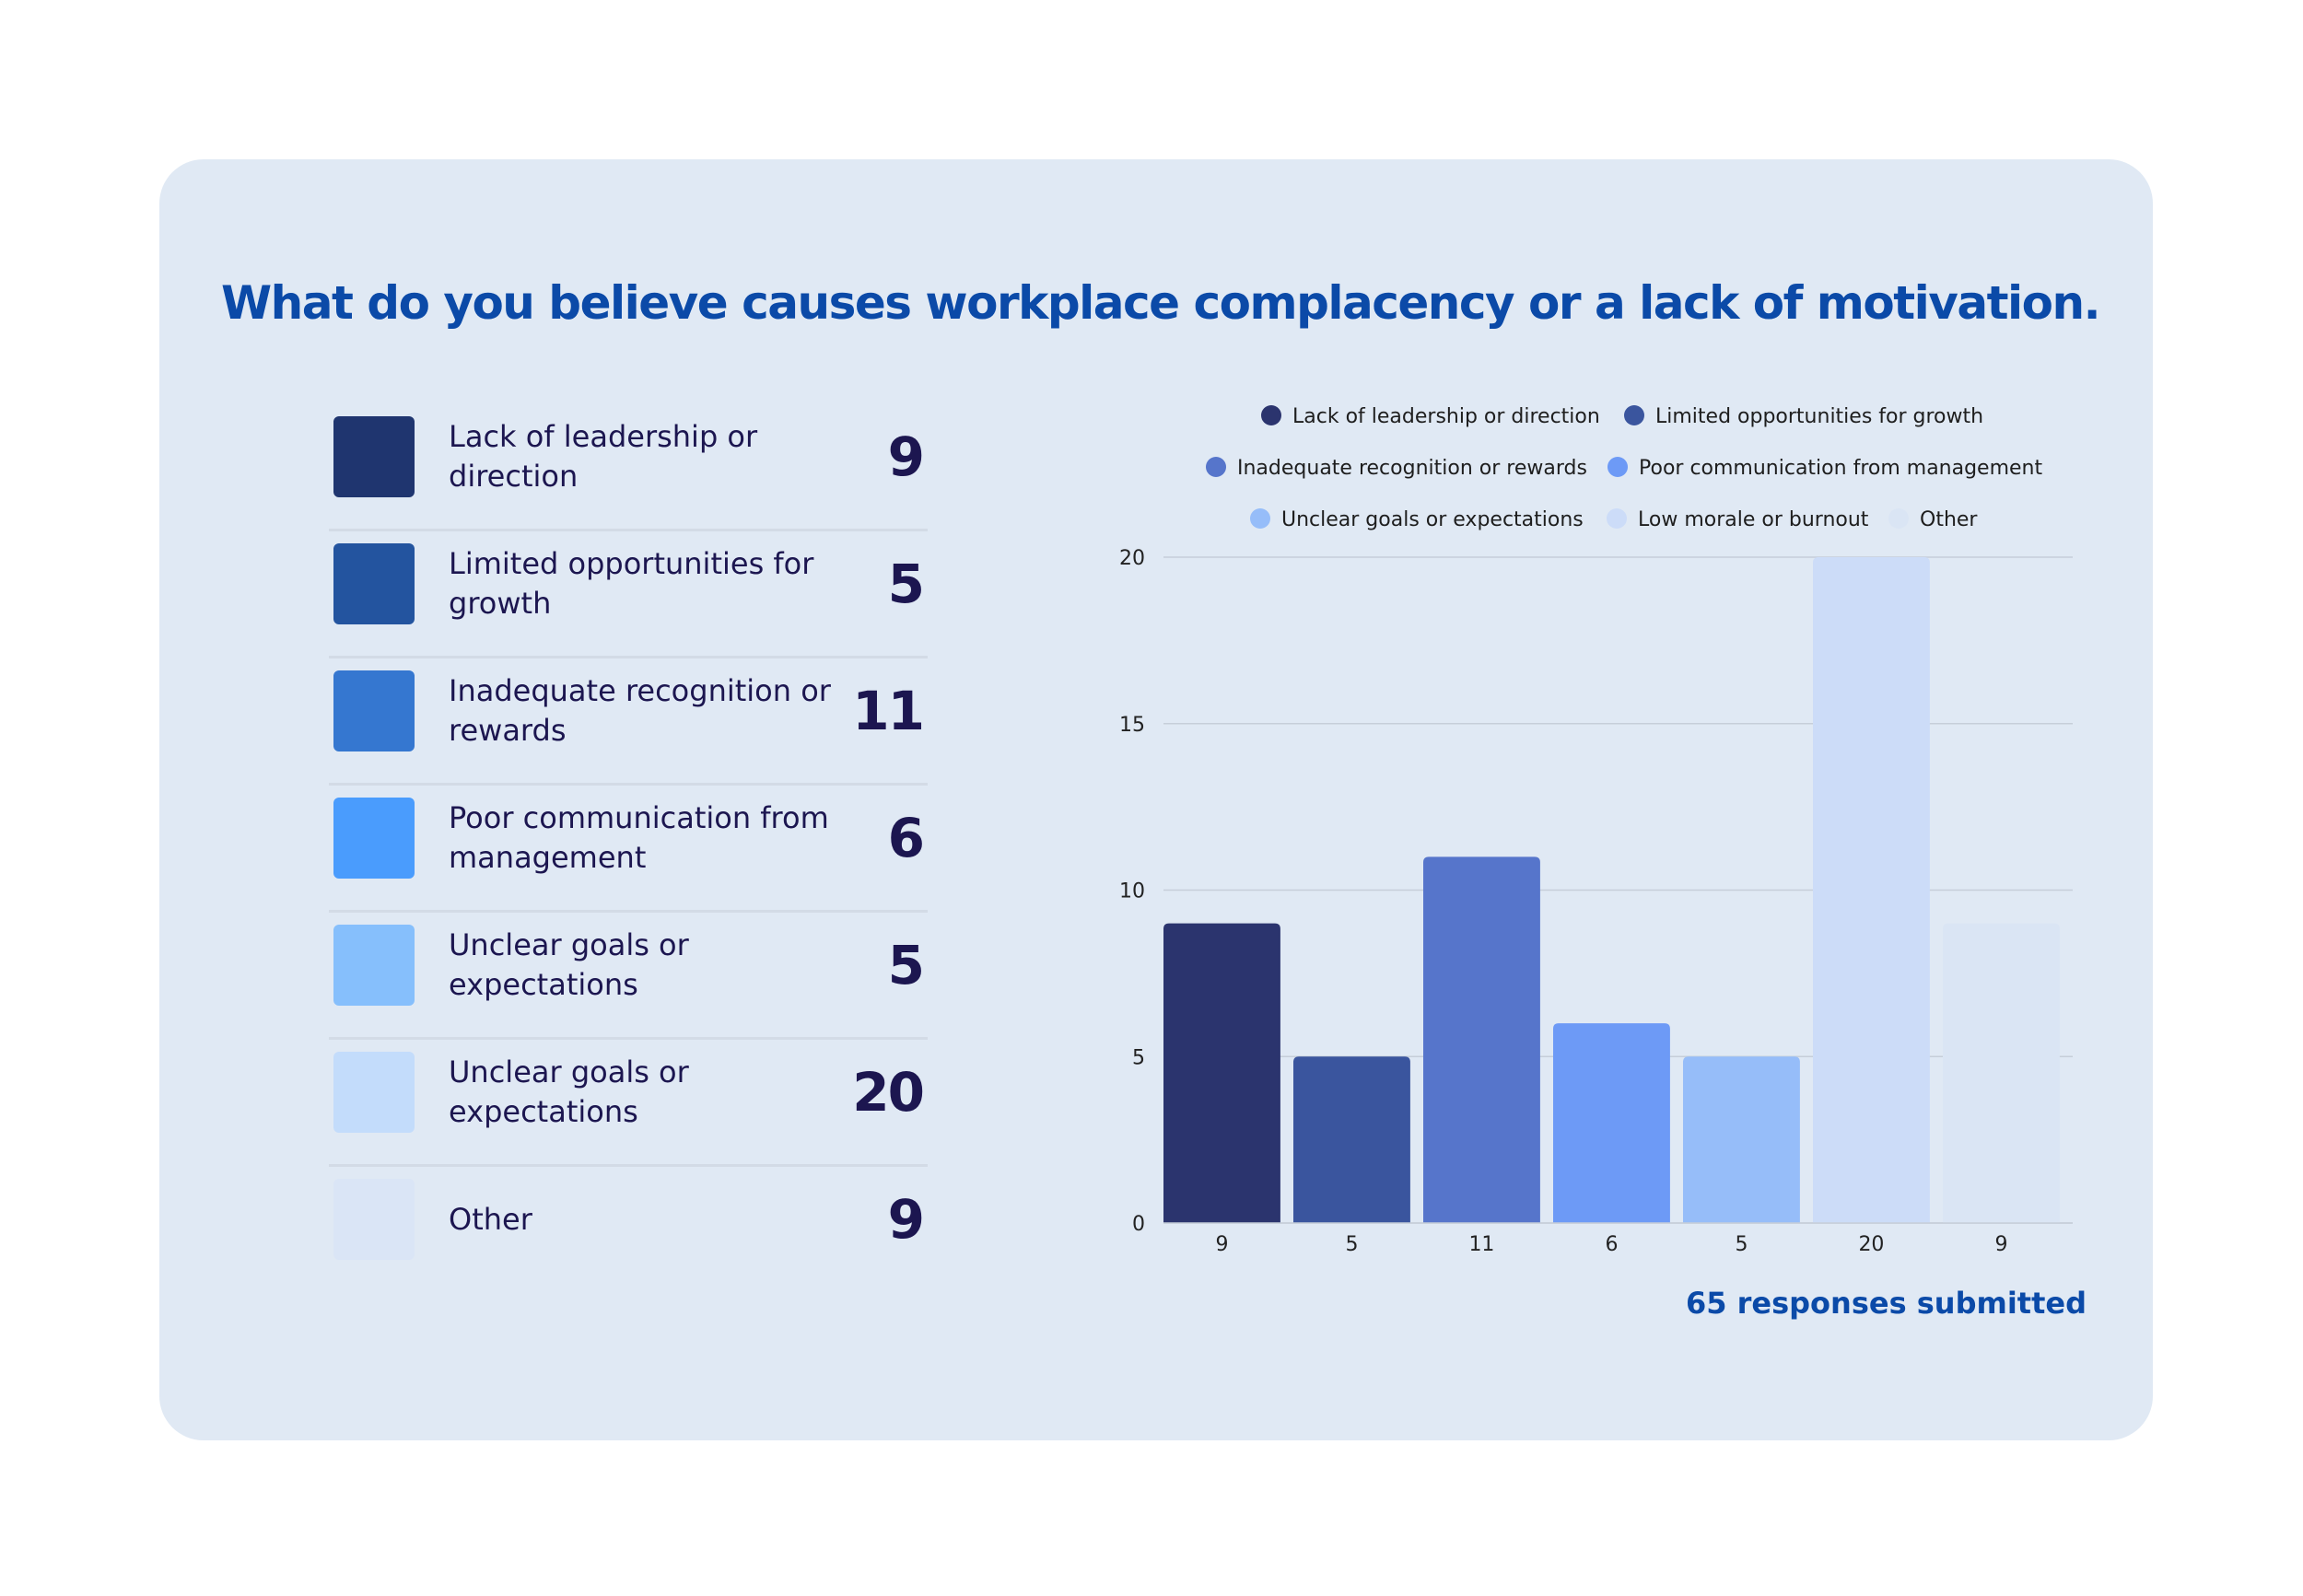 Image resolution: width=2303 pixels, height=1596 pixels. Describe the element at coordinates (1132, 726) in the screenshot. I see `y-tick-label: 15` at that location.